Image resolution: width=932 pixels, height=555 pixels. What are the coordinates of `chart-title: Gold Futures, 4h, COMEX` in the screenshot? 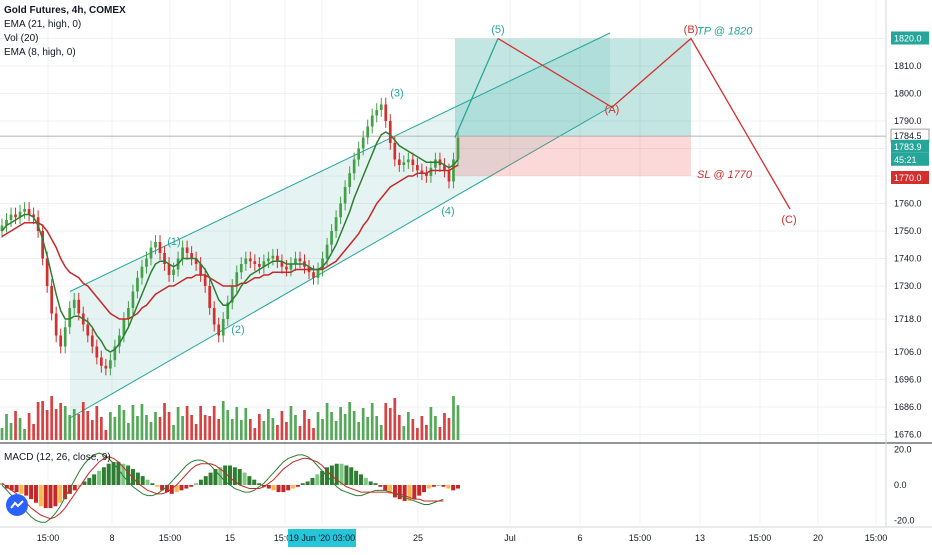 It's located at (65, 10).